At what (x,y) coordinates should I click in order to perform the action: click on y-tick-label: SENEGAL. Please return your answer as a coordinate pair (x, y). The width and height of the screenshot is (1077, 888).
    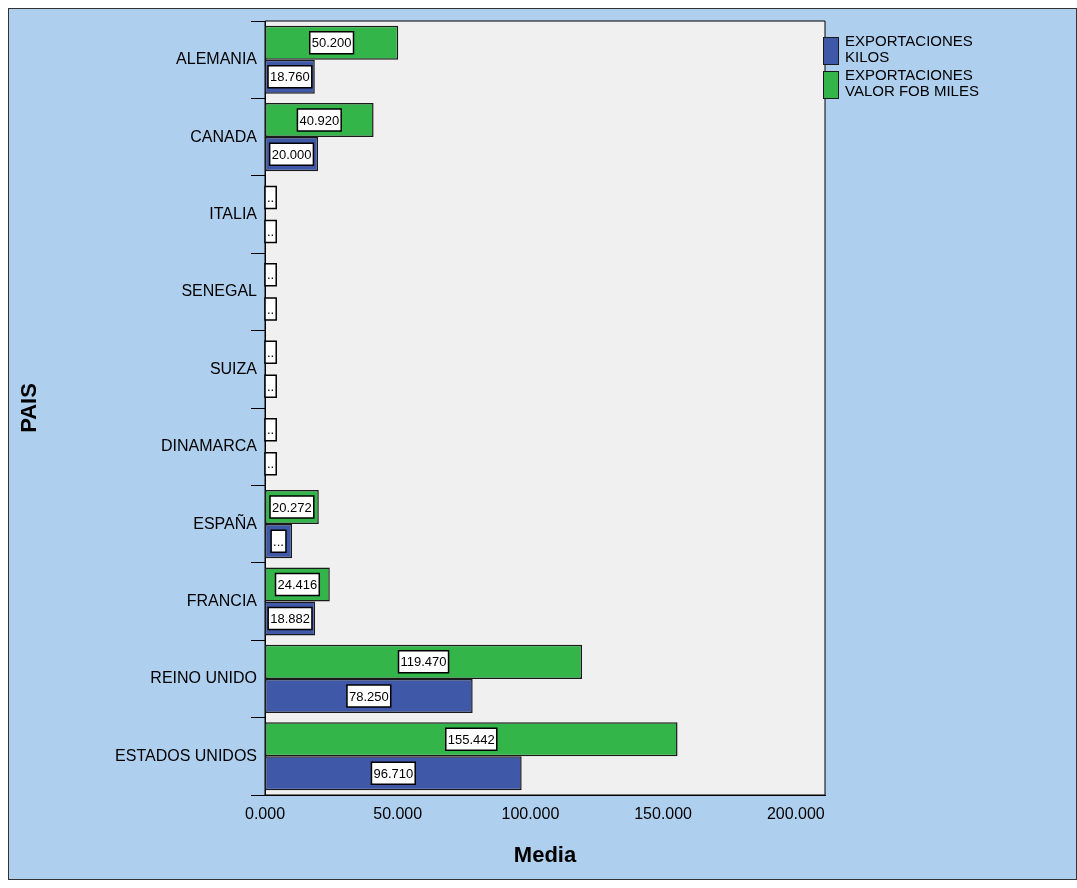
    Looking at the image, I should click on (219, 291).